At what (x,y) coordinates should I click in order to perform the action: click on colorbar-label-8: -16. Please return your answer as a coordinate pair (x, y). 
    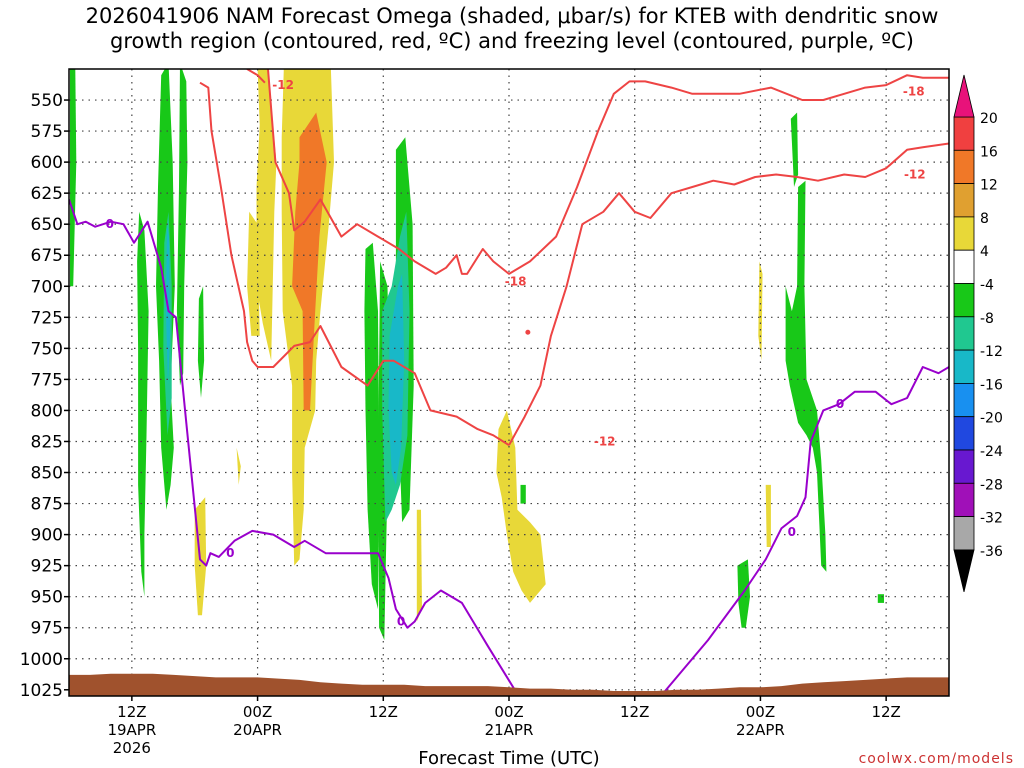
    Looking at the image, I should click on (991, 385).